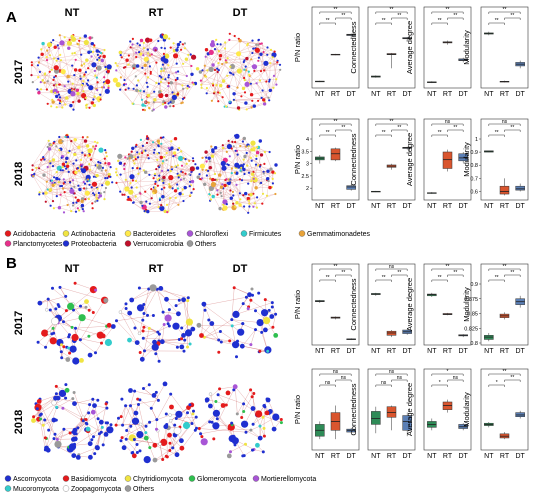 The width and height of the screenshot is (550, 497). What do you see at coordinates (504, 47) in the screenshot?
I see `plot-frame` at bounding box center [504, 47].